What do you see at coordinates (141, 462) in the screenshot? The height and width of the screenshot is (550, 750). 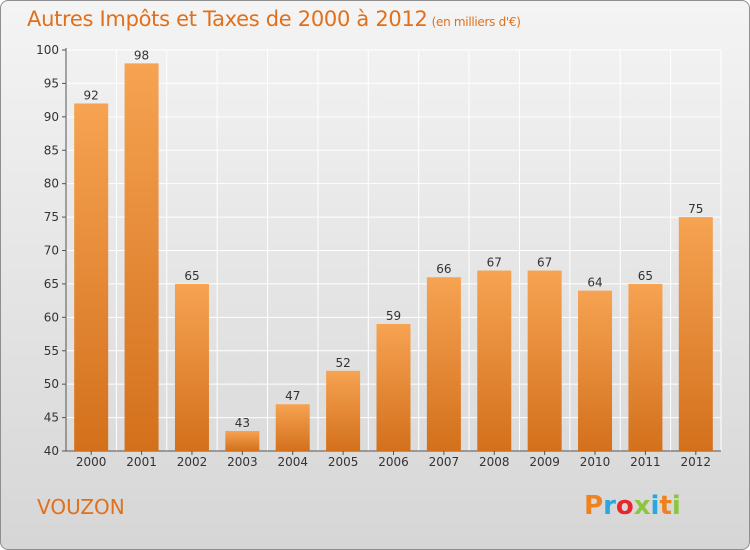 I see `x-tick-label: 2001` at bounding box center [141, 462].